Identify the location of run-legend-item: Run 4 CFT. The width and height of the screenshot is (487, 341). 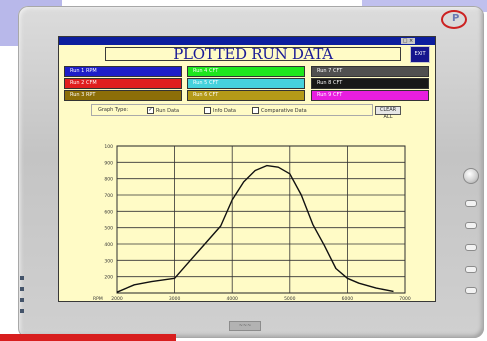
(246, 71).